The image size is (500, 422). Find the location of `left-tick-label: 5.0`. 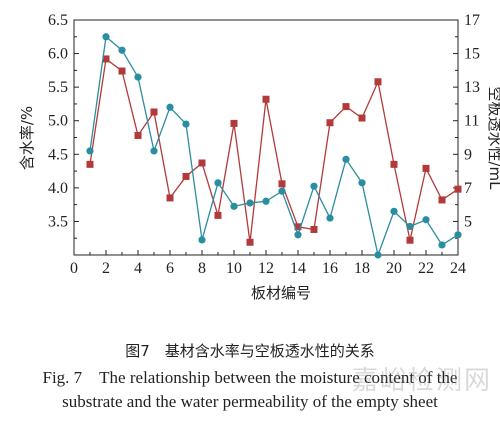

left-tick-label: 5.0 is located at coordinates (58, 121).